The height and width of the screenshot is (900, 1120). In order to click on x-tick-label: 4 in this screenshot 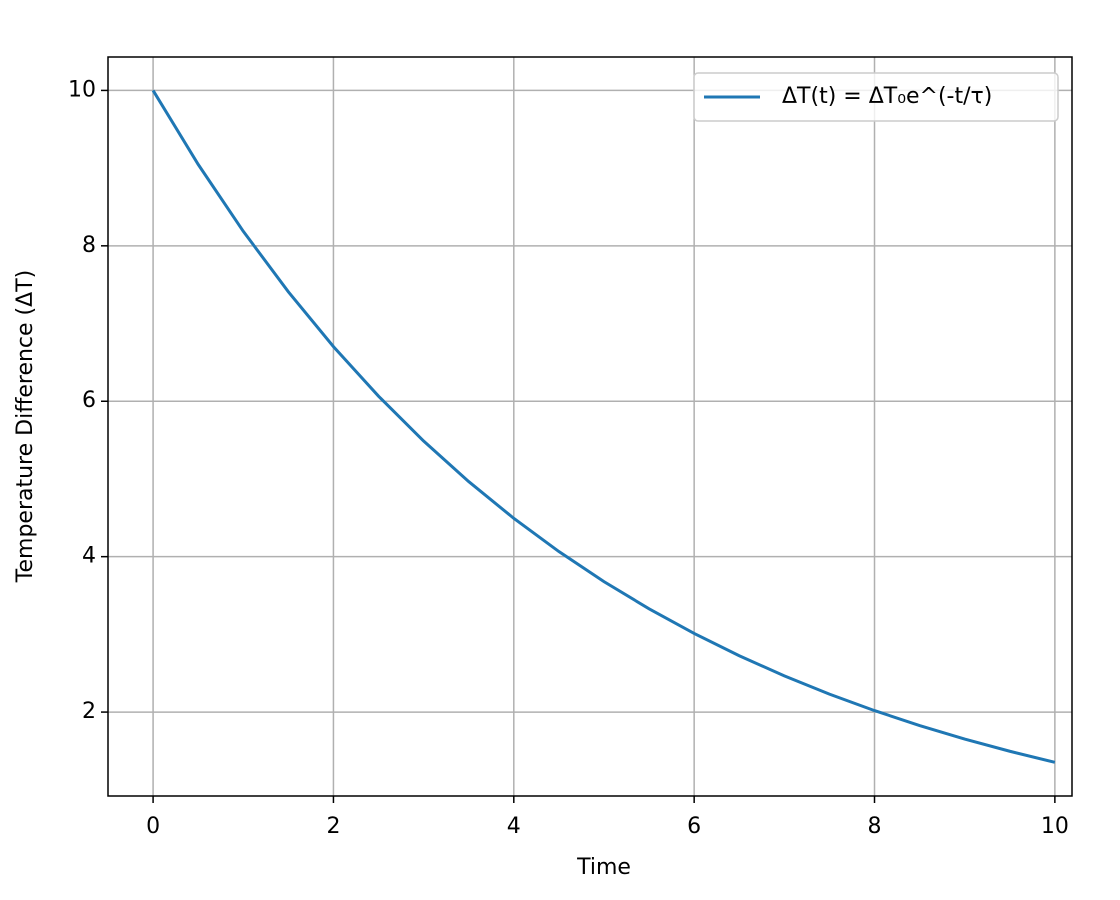, I will do `click(514, 826)`.